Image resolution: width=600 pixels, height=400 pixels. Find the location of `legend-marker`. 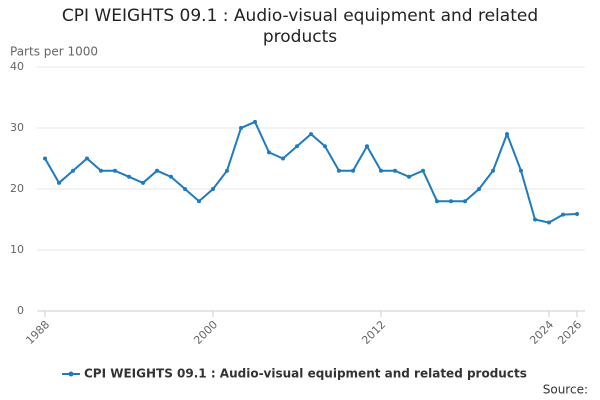

legend-marker is located at coordinates (71, 374).